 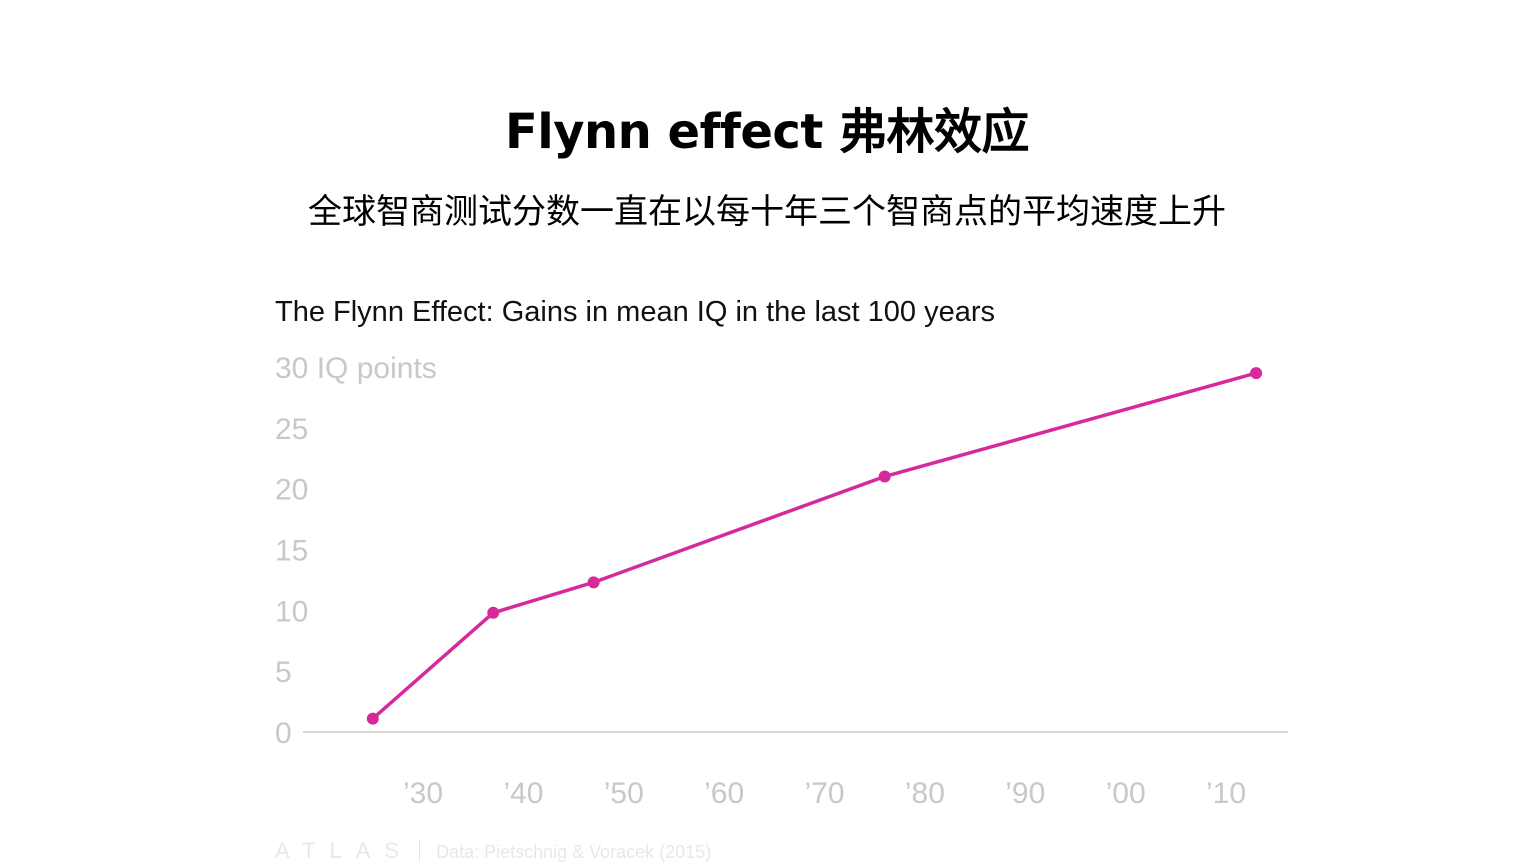 I want to click on x-tick-label: ’70, so click(x=824, y=793).